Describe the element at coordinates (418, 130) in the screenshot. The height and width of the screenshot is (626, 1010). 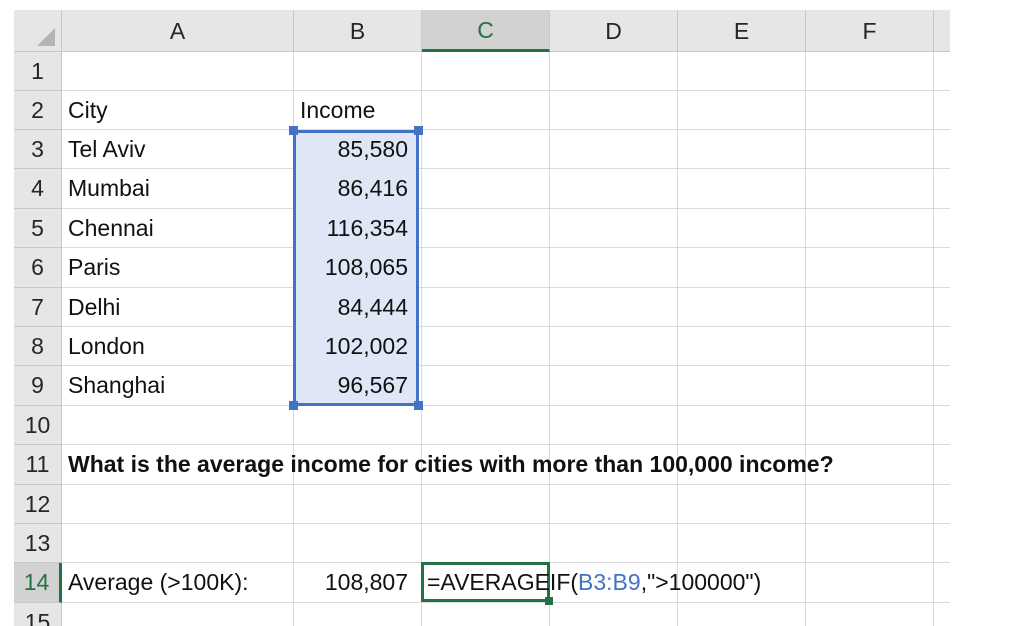
I see `range-handle-top-right` at that location.